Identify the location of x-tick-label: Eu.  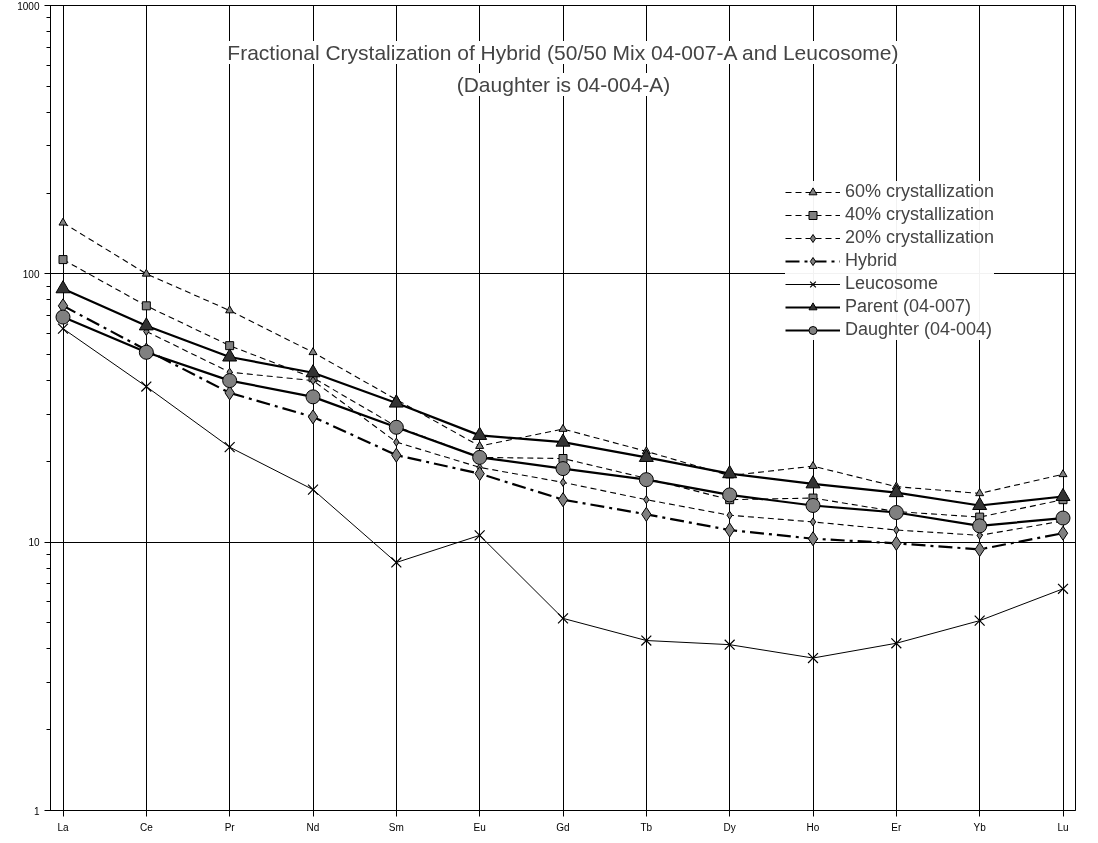
(479, 827).